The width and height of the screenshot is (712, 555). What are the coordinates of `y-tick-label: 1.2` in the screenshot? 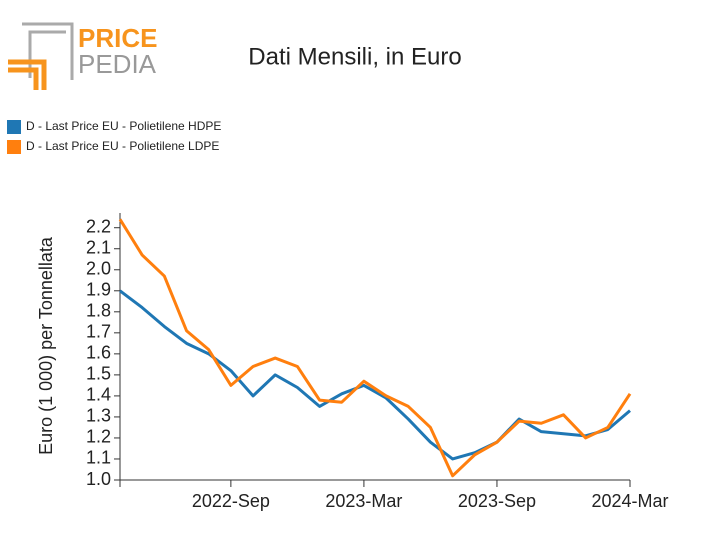 It's located at (98, 437).